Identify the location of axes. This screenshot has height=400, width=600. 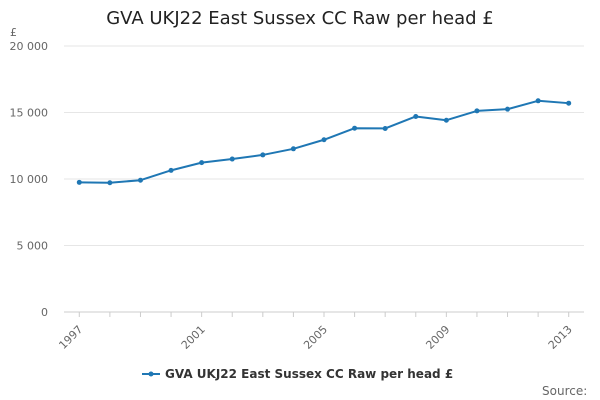
(324, 314).